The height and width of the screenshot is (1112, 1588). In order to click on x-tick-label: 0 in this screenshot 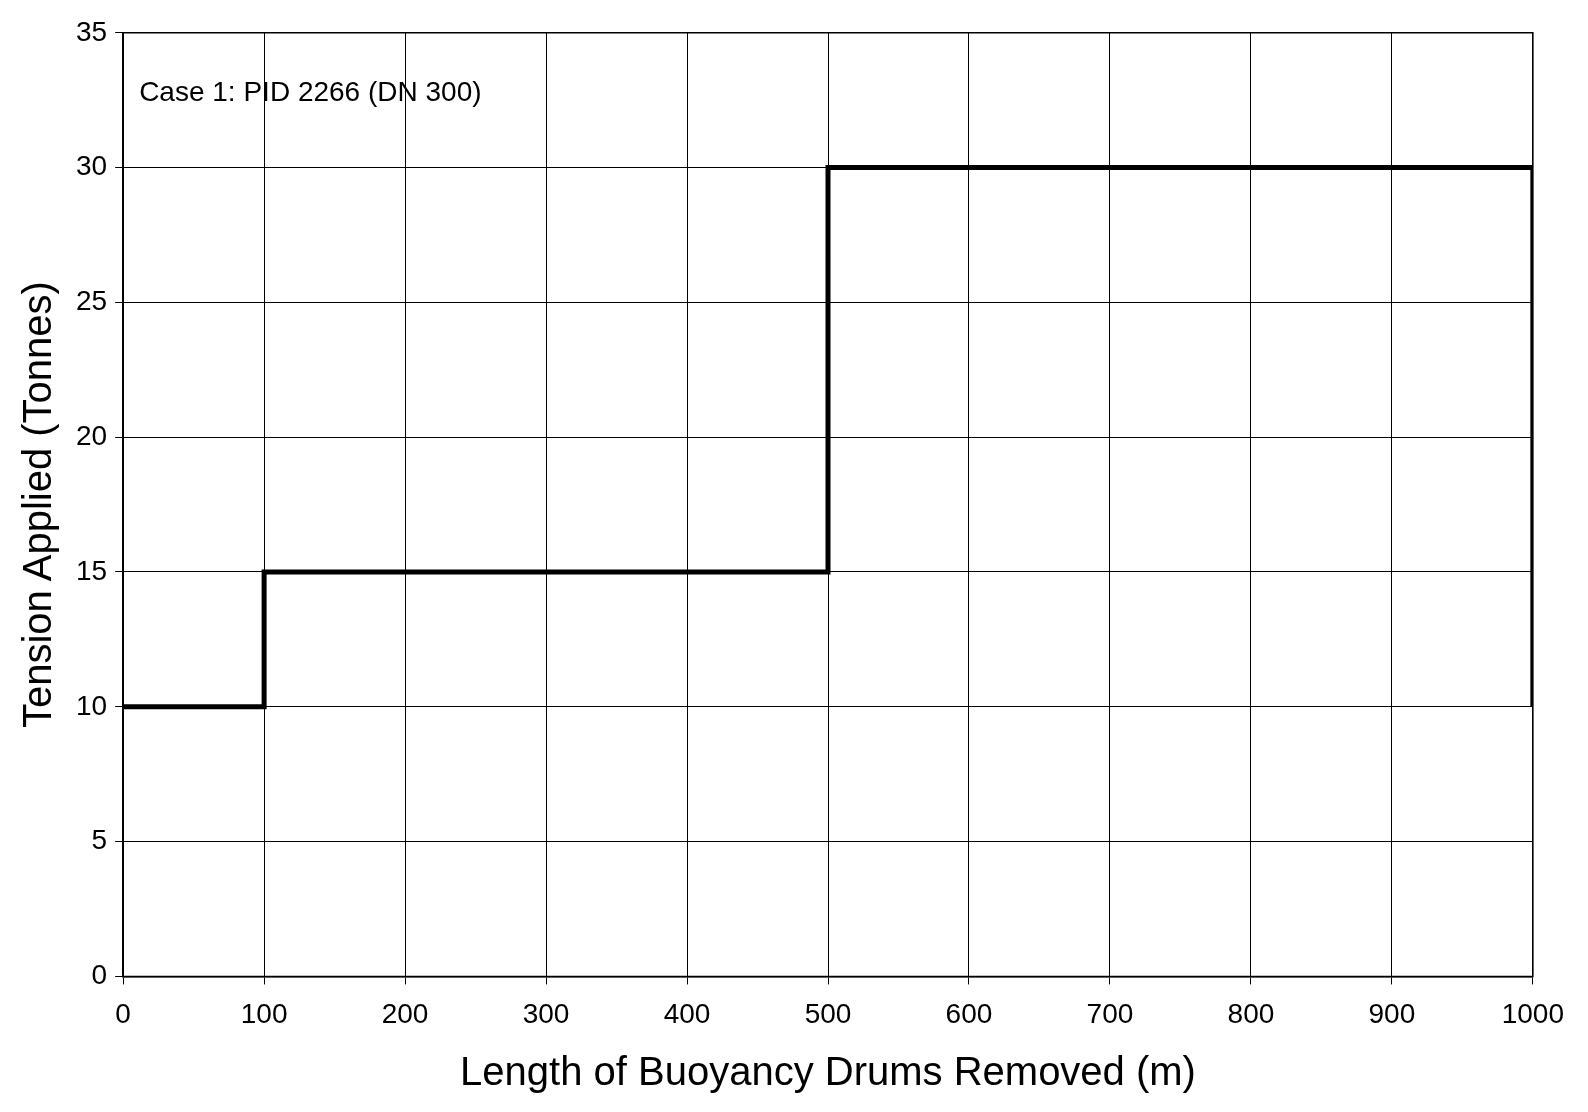, I will do `click(123, 1013)`.